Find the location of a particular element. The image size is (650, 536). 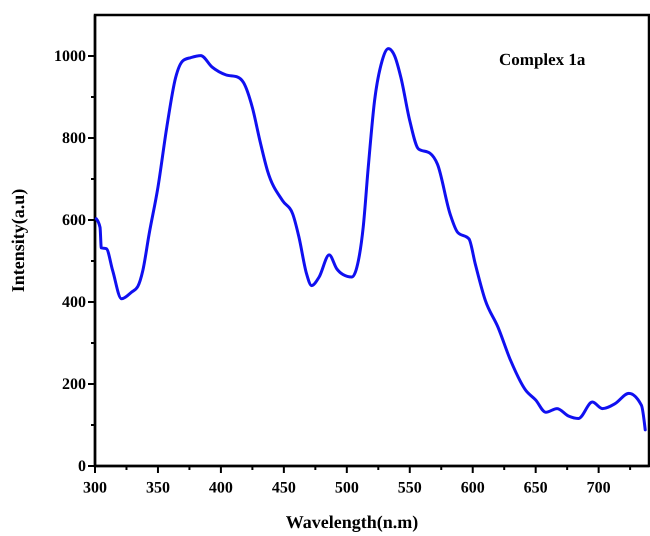

y-tick-label: 1000 is located at coordinates (70, 57).